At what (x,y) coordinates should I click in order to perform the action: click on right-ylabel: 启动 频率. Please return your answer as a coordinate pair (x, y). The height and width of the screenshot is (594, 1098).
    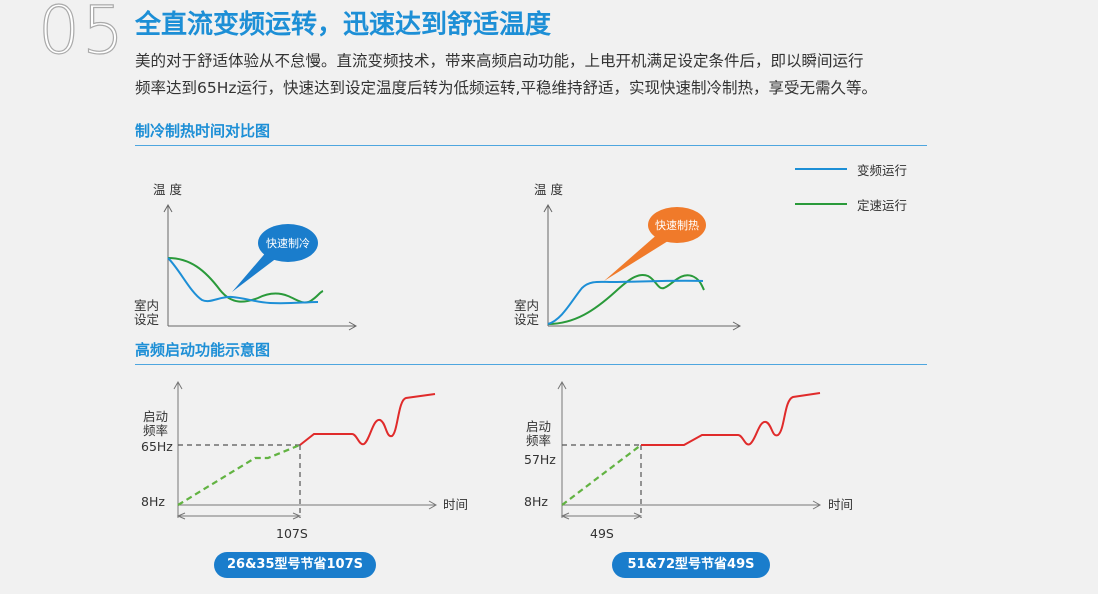
    Looking at the image, I should click on (538, 434).